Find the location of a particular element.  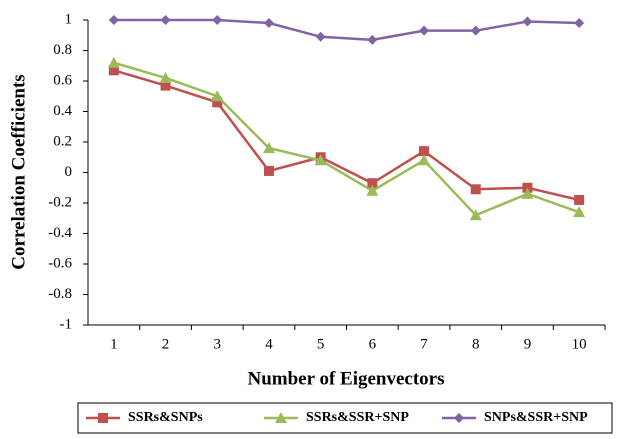

y-axis-label: Correlation Coefficients is located at coordinates (18, 171).